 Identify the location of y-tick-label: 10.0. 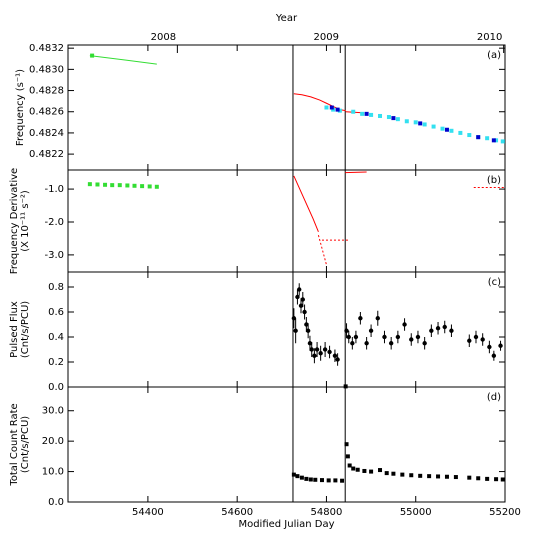
(53, 472).